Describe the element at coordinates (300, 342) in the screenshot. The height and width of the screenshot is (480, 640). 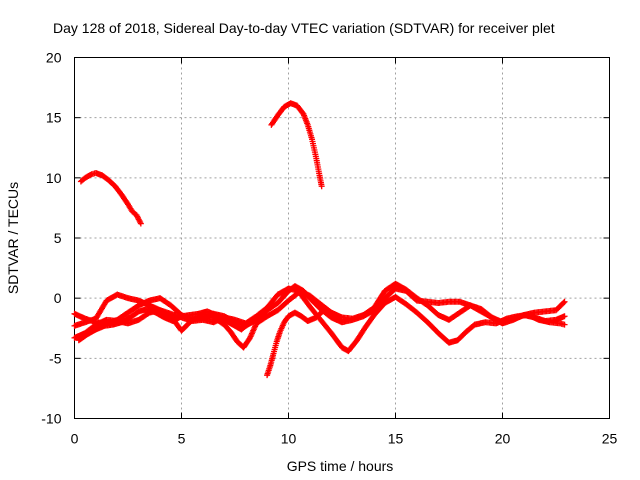
I see `series-track-d` at that location.